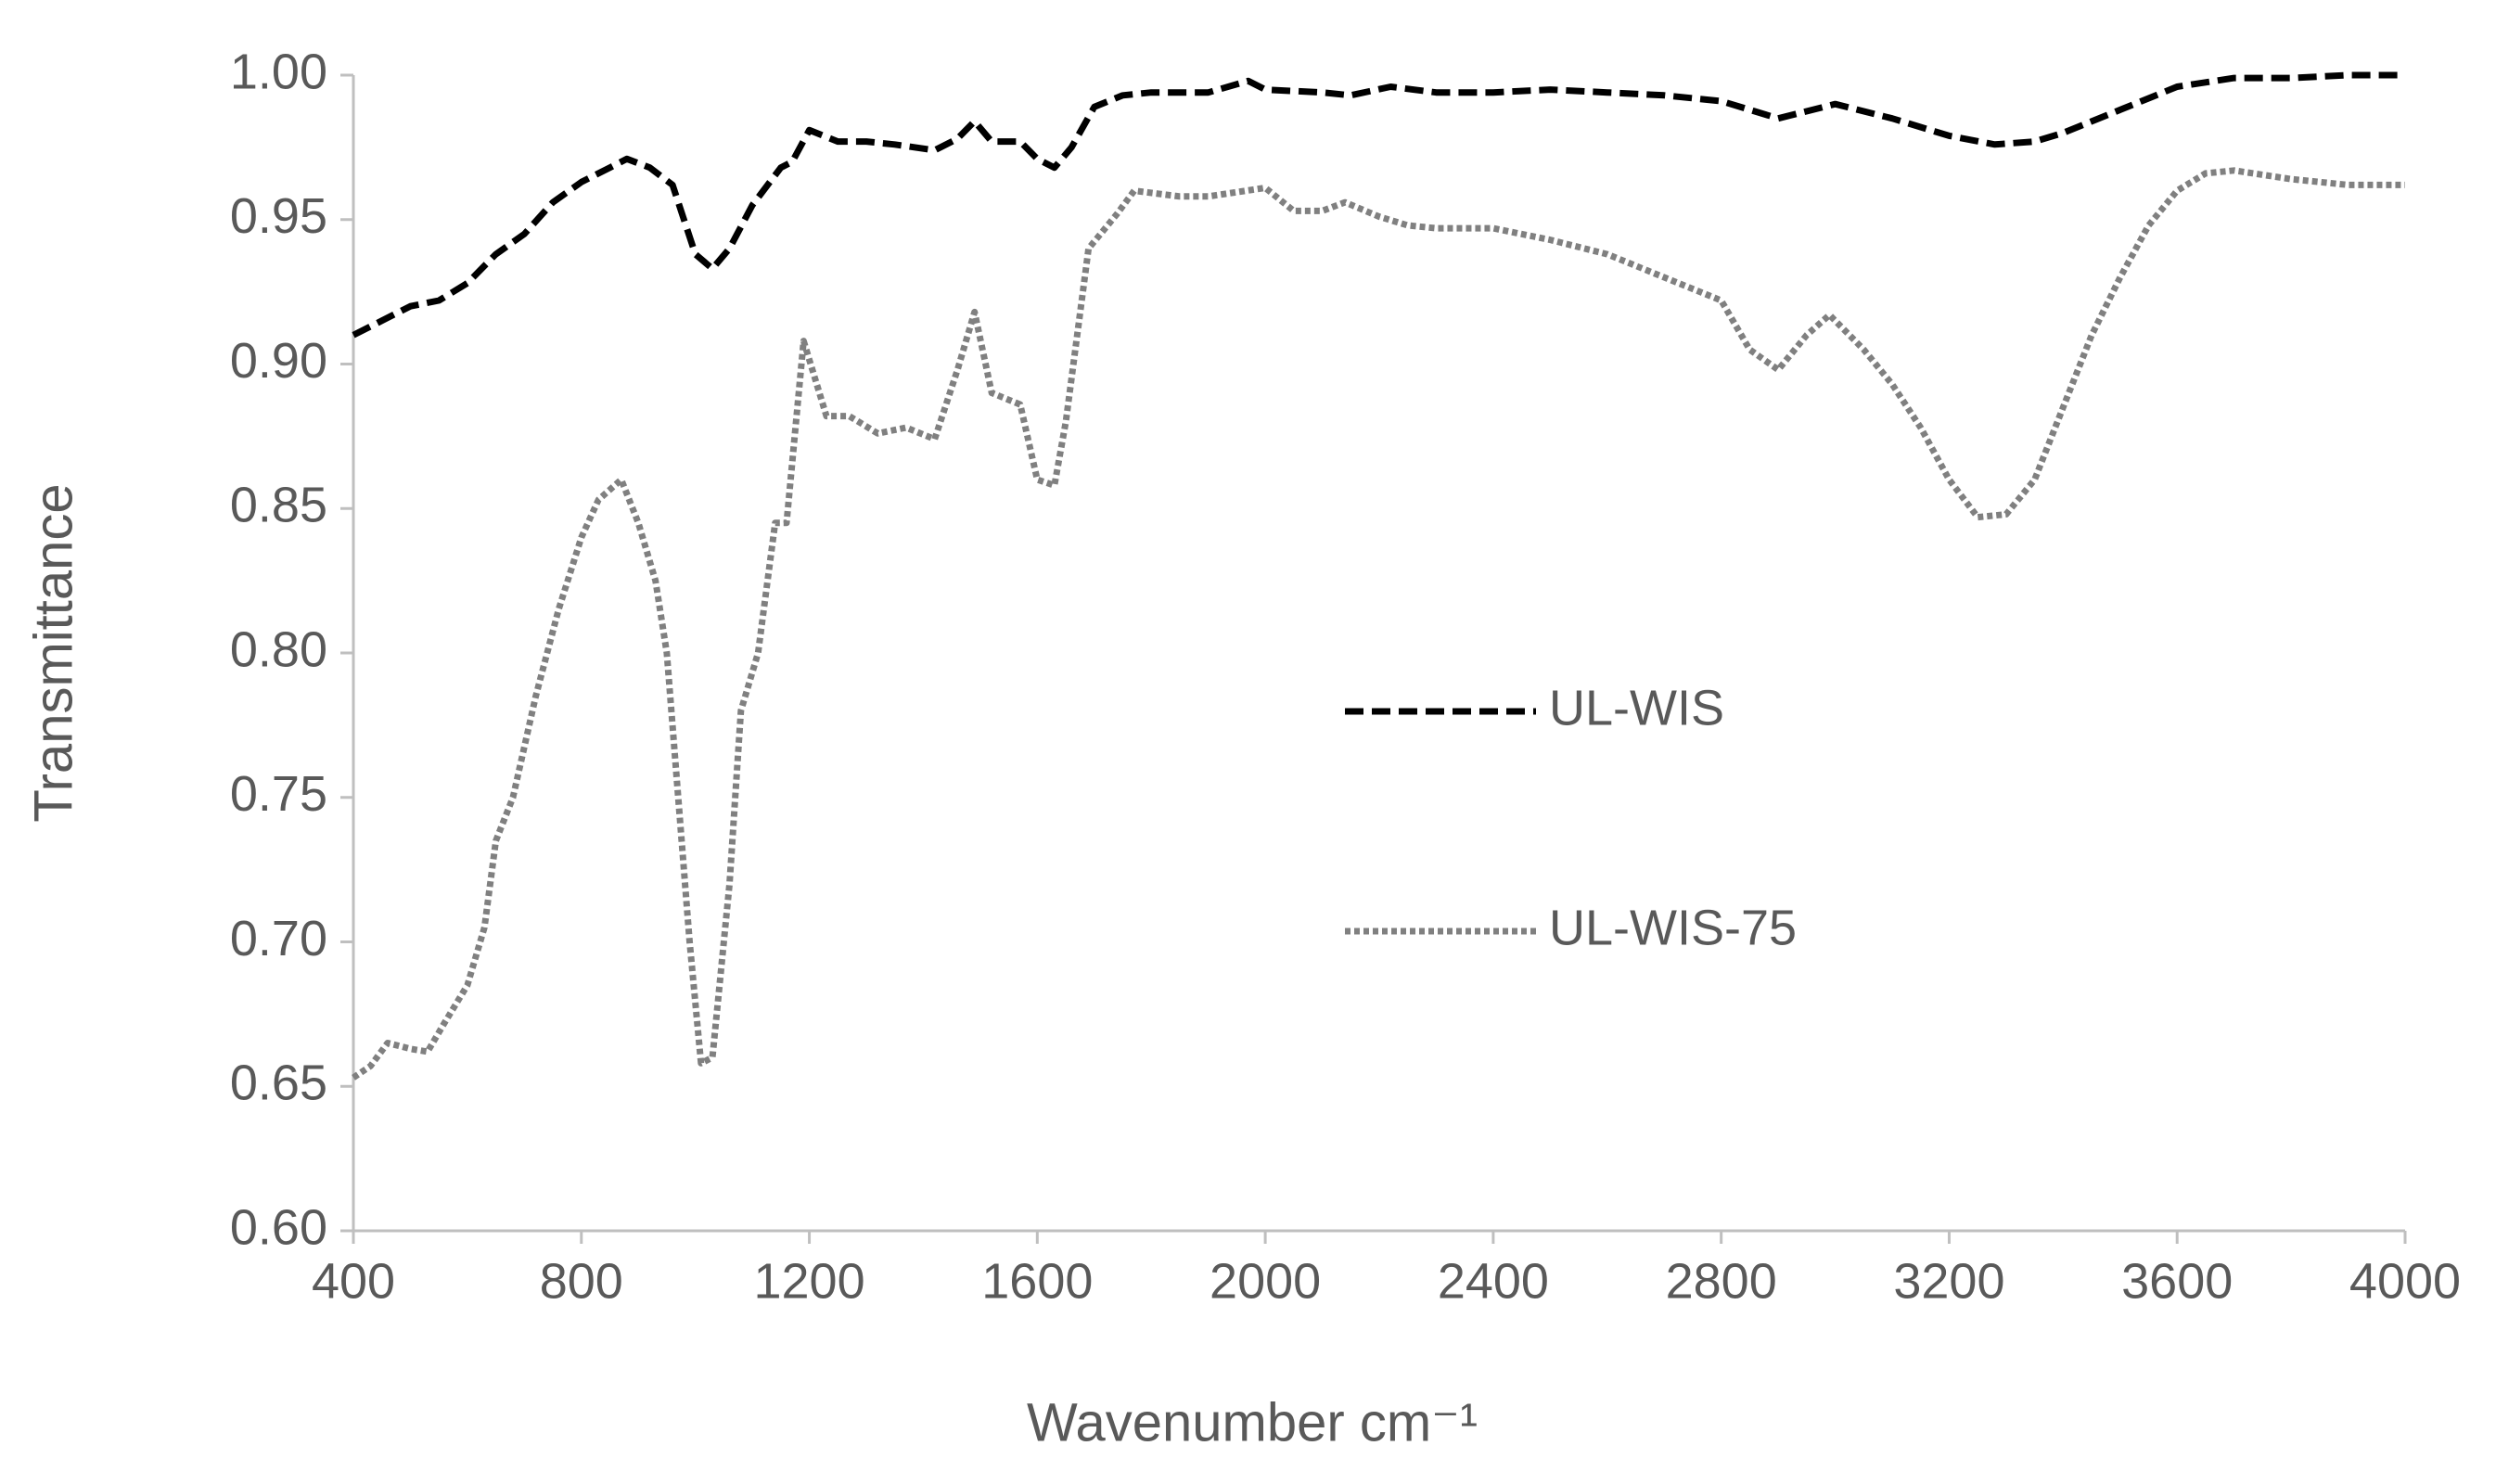 This screenshot has height=1484, width=2496. I want to click on x-tick-label: 4000, so click(2405, 1281).